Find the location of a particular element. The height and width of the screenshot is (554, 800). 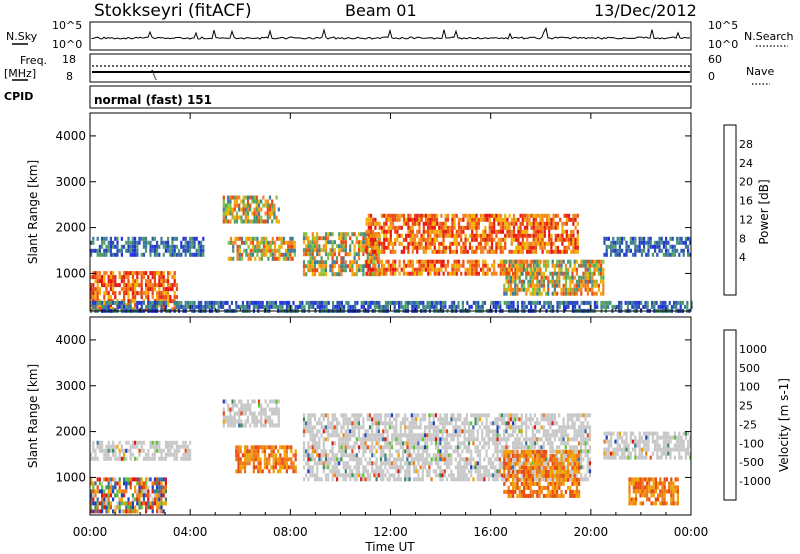

nsky-trace-line is located at coordinates (391, 33).